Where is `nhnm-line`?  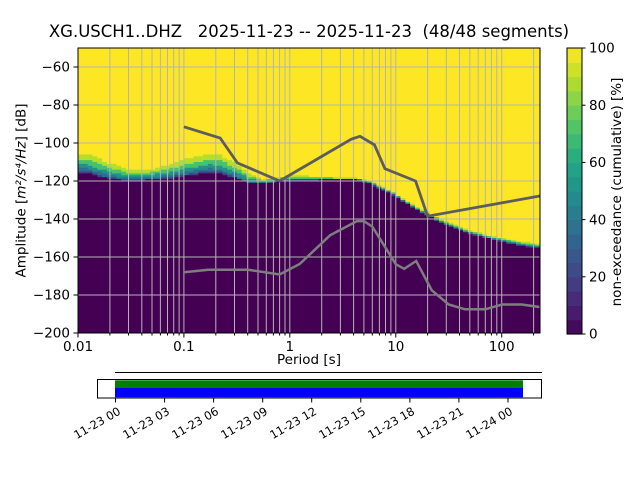 nhnm-line is located at coordinates (361, 171).